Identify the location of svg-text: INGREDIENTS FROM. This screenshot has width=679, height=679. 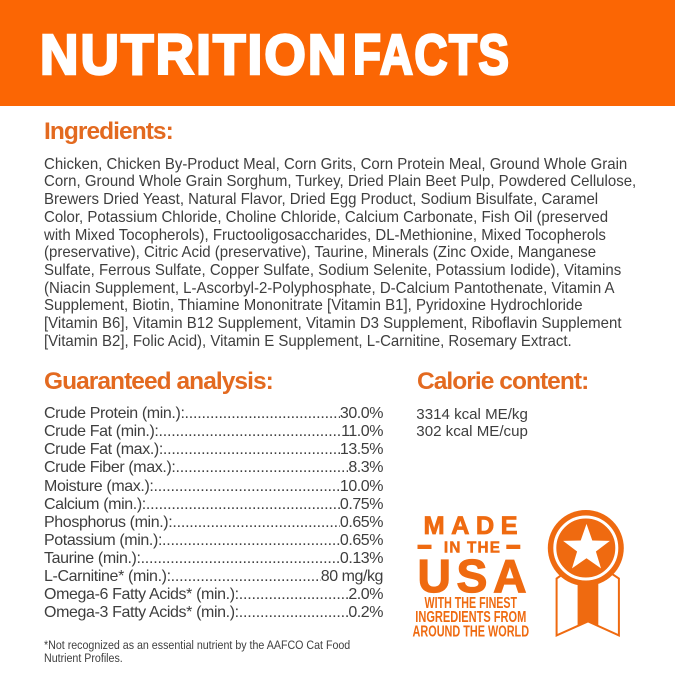
(470, 617).